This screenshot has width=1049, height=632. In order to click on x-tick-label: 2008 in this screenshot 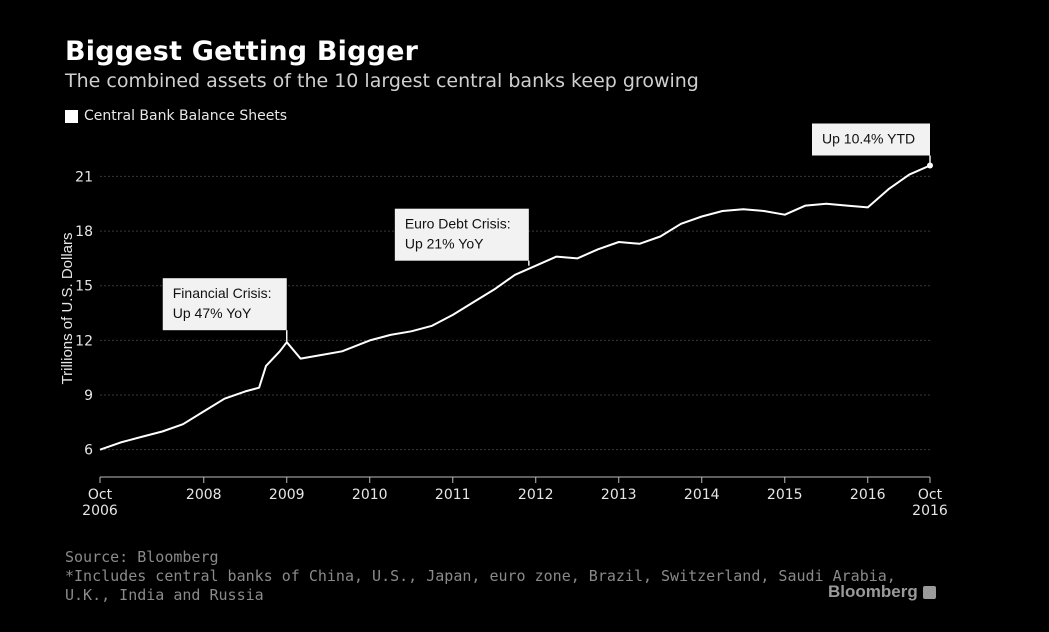, I will do `click(204, 495)`.